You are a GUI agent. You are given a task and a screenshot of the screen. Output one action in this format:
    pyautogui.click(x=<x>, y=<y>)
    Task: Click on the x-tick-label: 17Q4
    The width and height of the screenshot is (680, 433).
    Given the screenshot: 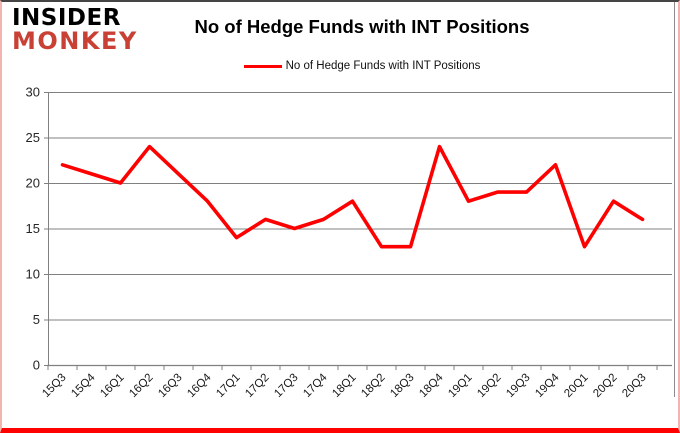 What is the action you would take?
    pyautogui.click(x=315, y=385)
    